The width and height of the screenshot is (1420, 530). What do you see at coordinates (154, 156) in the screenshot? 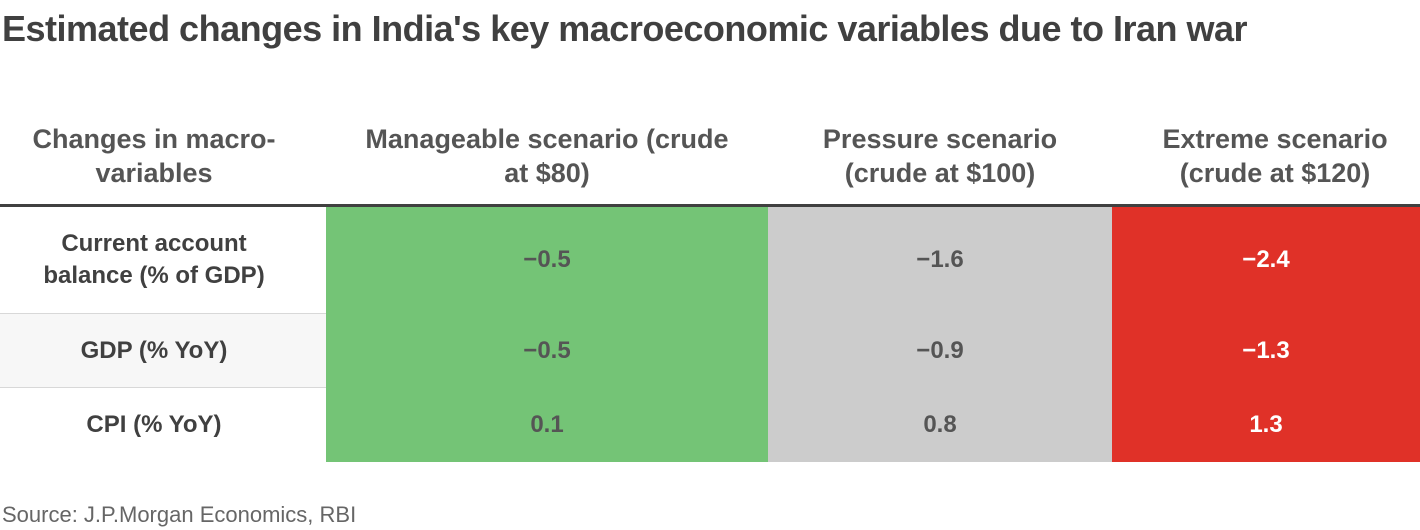
I see `column-header-variables: Changes in macro-variables` at bounding box center [154, 156].